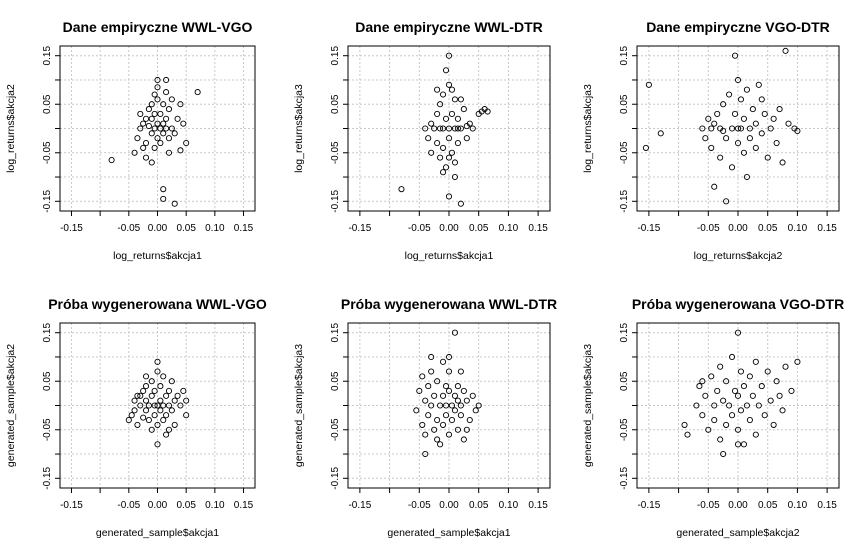 Image resolution: width=865 pixels, height=552 pixels. Describe the element at coordinates (47, 56) in the screenshot. I see `y-tick-label: 0.15` at that location.